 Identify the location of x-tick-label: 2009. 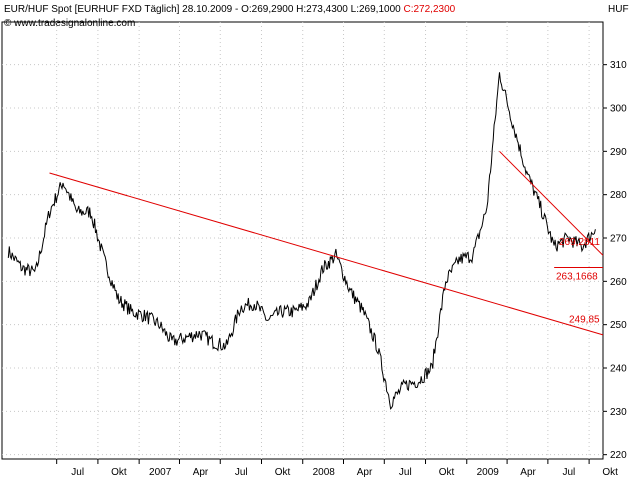
(488, 472).